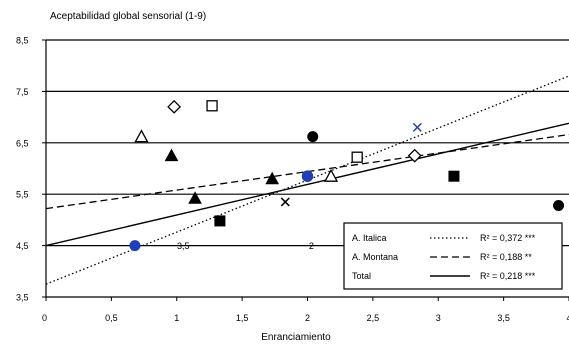 The height and width of the screenshot is (345, 569). What do you see at coordinates (176, 318) in the screenshot?
I see `x-tick-label: 1` at bounding box center [176, 318].